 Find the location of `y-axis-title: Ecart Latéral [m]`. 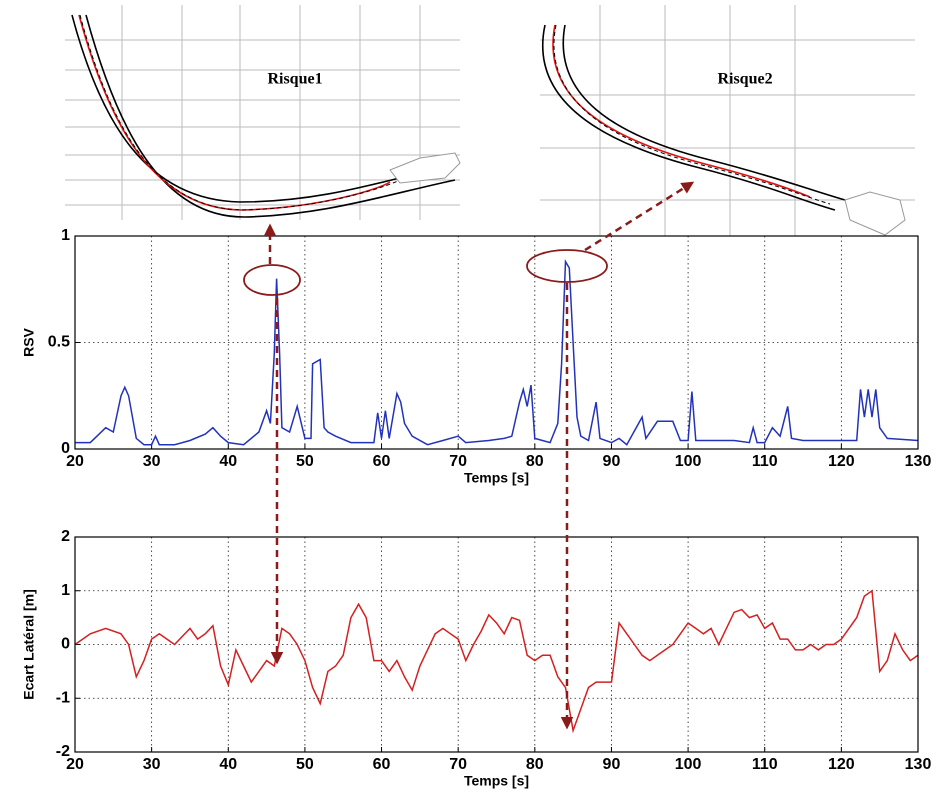

y-axis-title: Ecart Latéral [m] is located at coordinates (29, 644).